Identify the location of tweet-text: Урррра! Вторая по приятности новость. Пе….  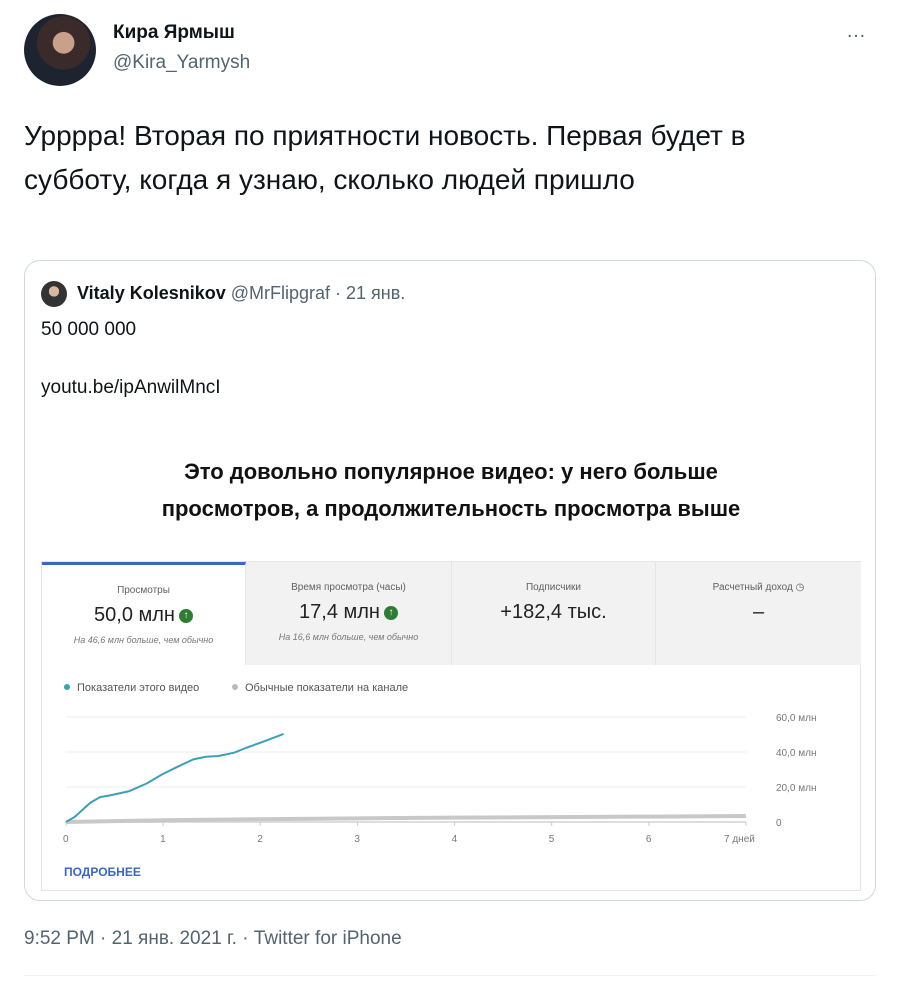
(385, 157).